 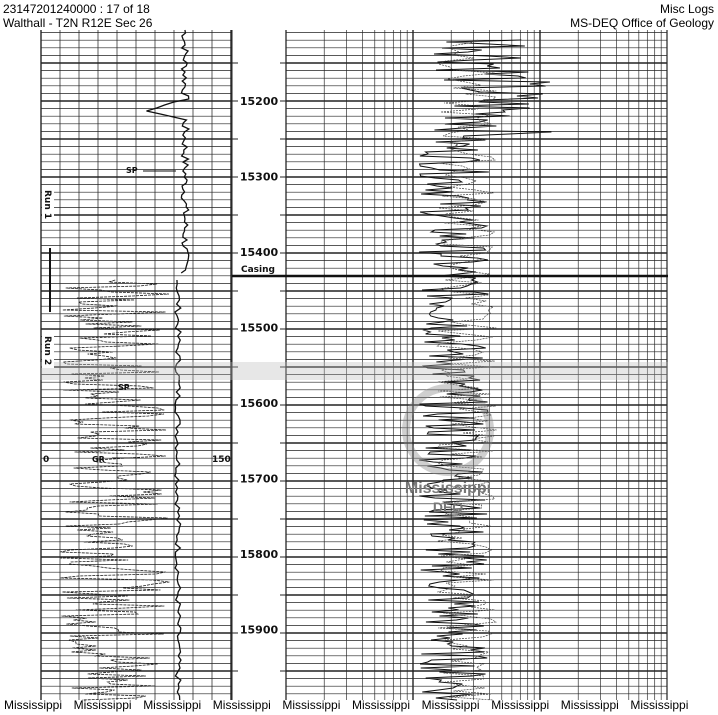 I want to click on watermark: Mississippi DEQ, so click(x=448, y=449).